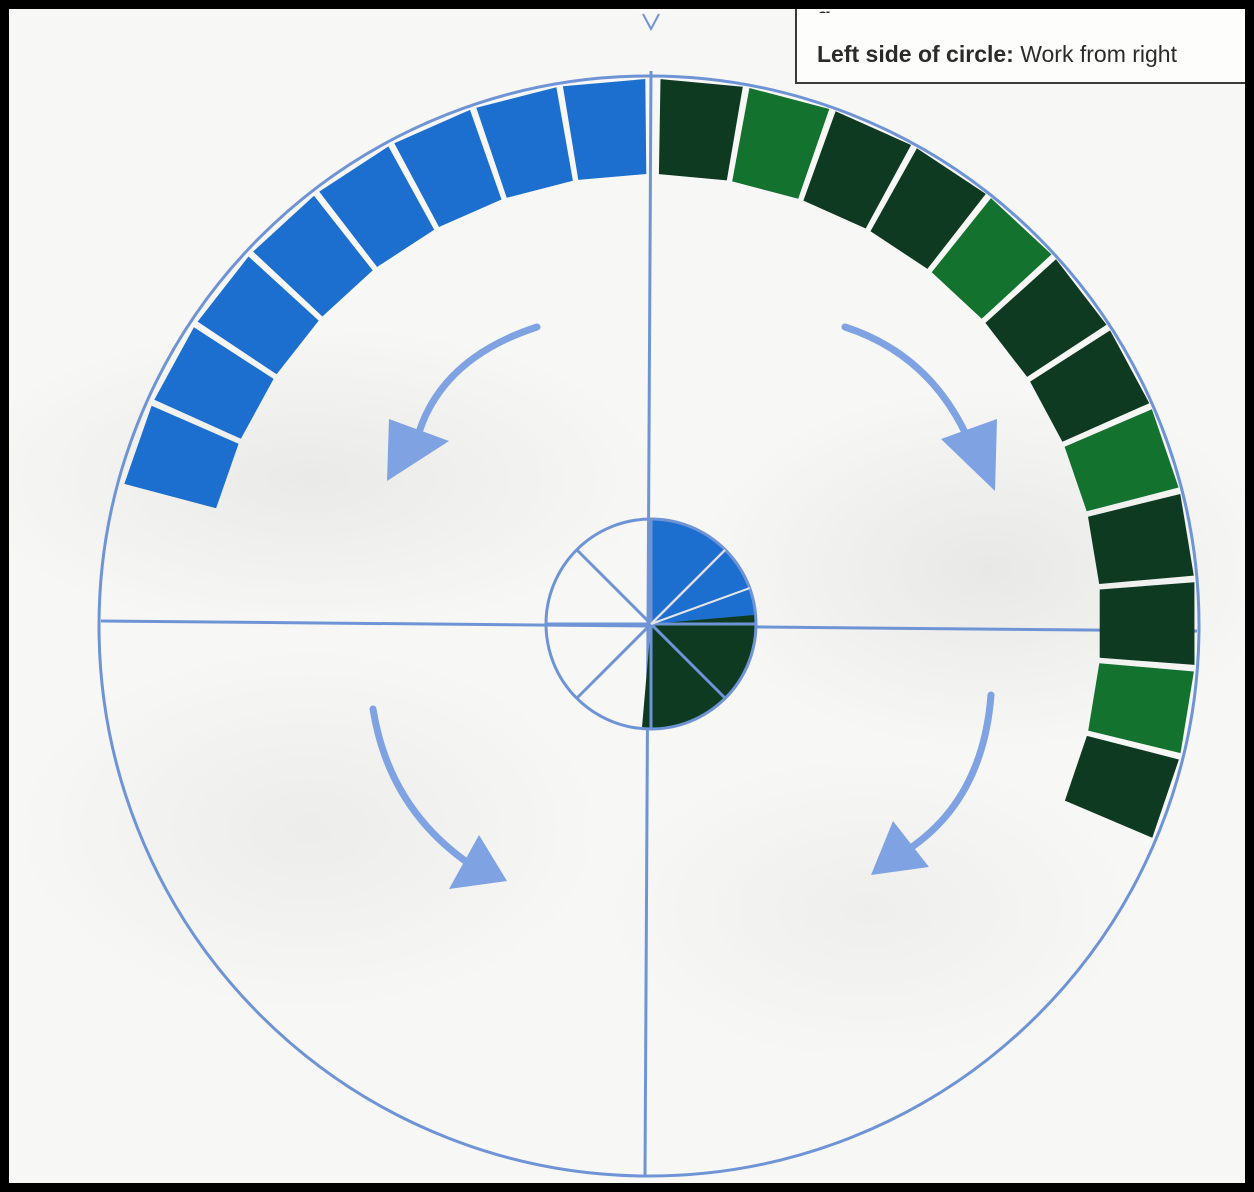 Image resolution: width=1254 pixels, height=1192 pixels. I want to click on instruction-label: Left side of circle:, so click(915, 54).